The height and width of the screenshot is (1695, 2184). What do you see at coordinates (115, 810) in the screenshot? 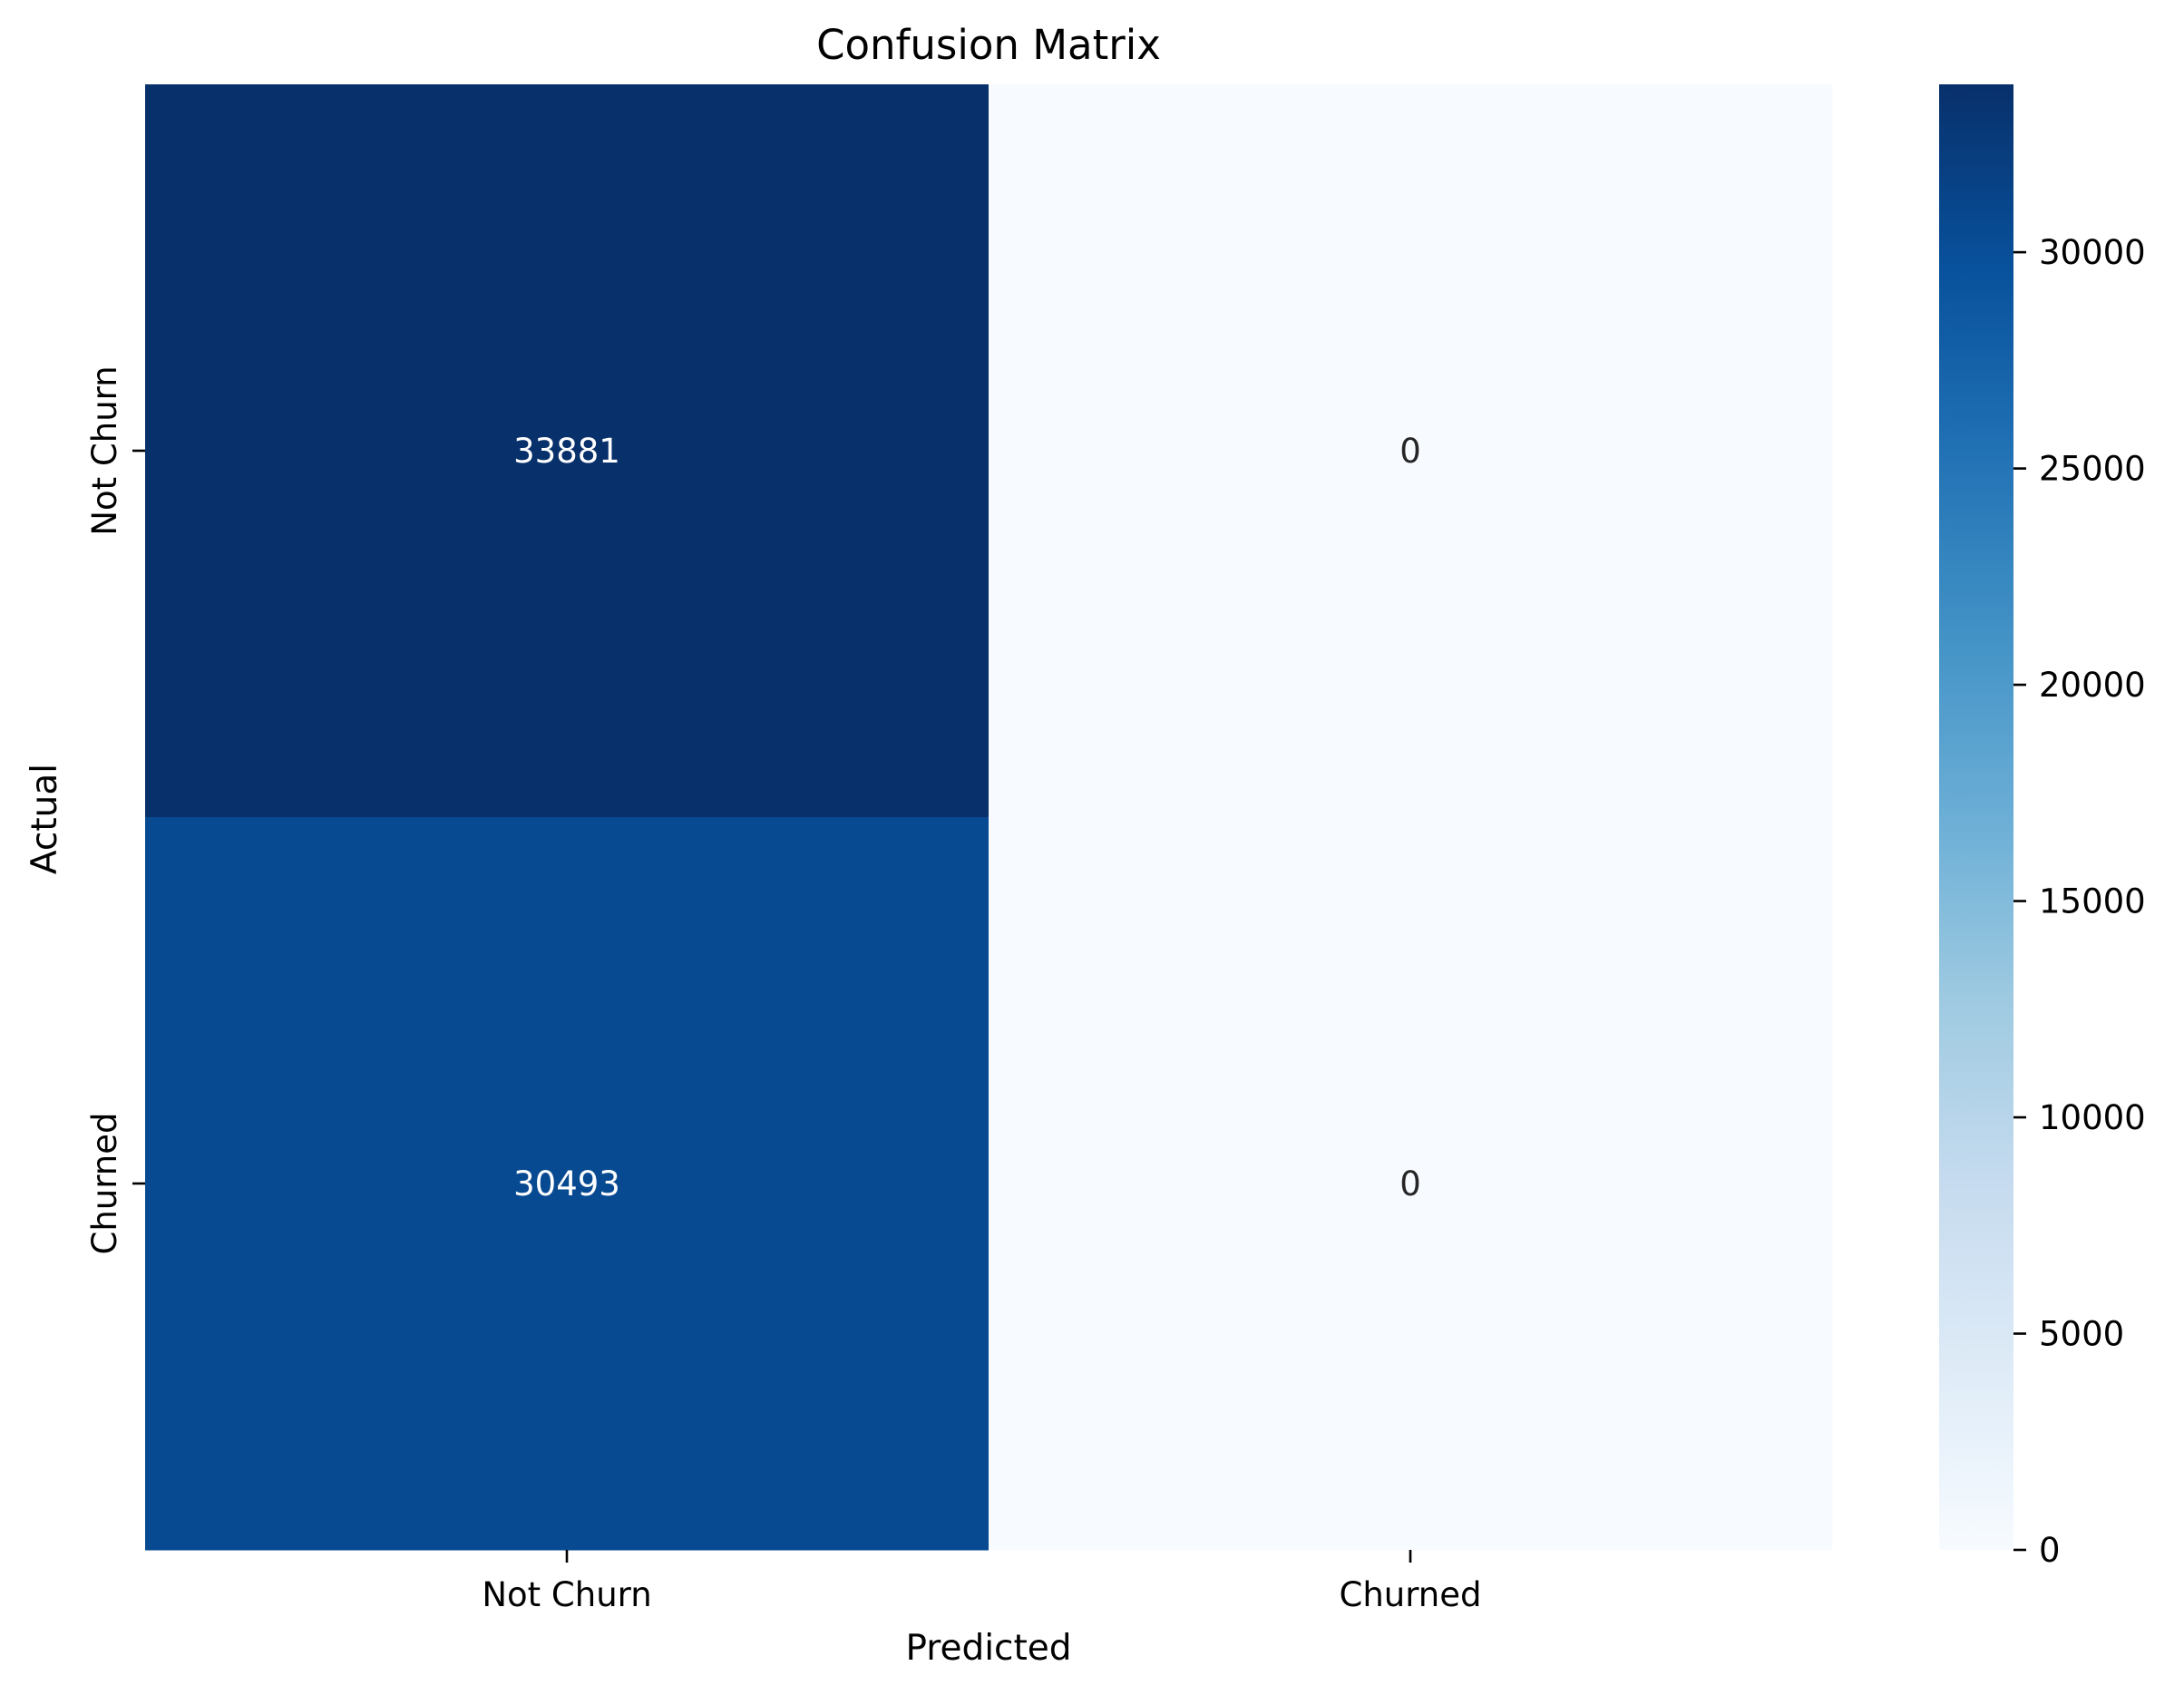
I see `y-axis: Not Churn Churned` at bounding box center [115, 810].